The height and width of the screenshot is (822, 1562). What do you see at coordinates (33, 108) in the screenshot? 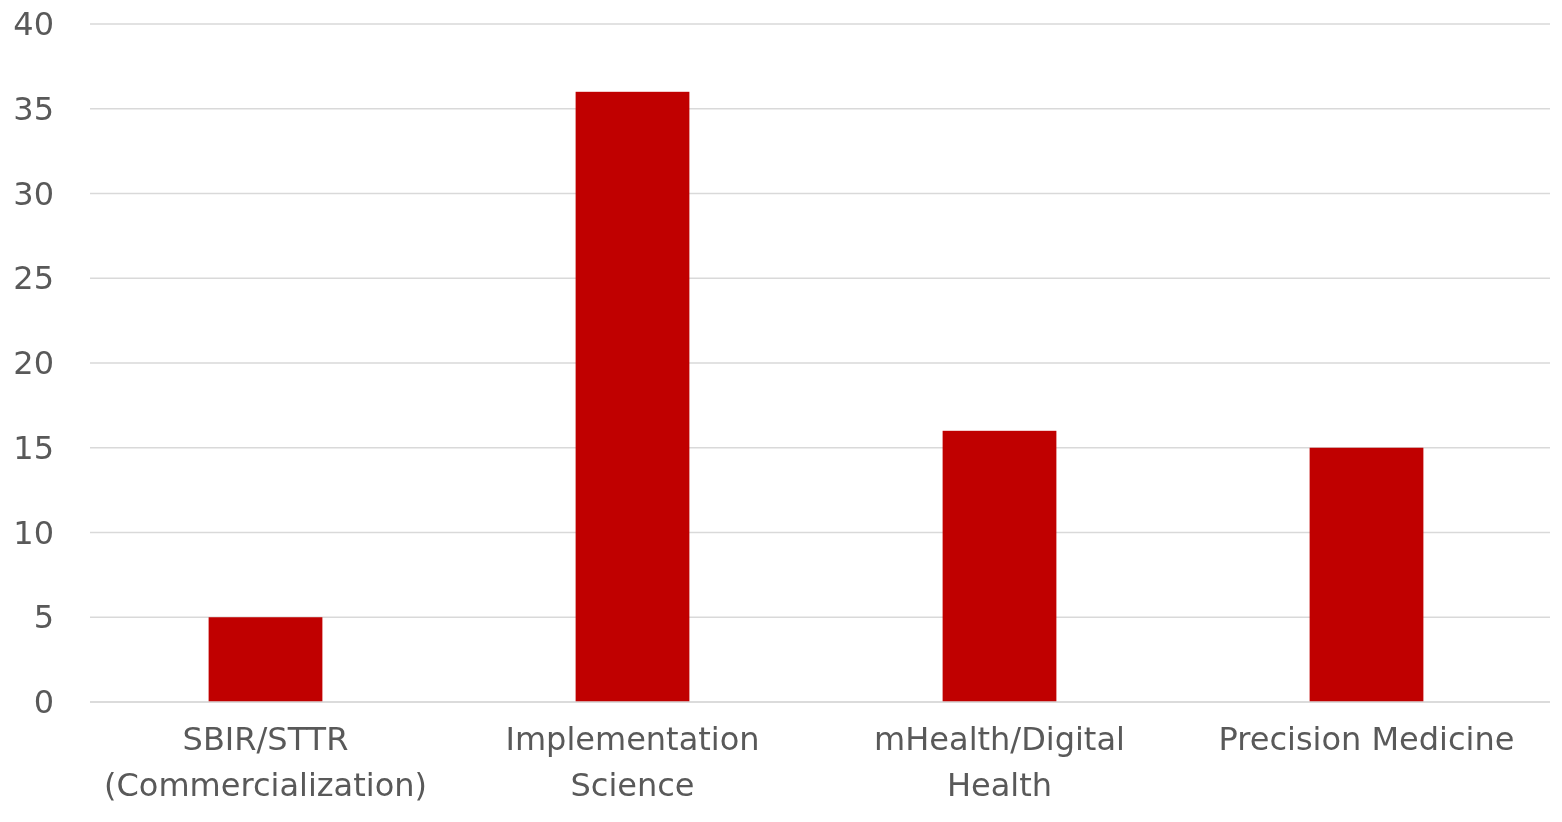
I see `y-tick-label: 35` at bounding box center [33, 108].